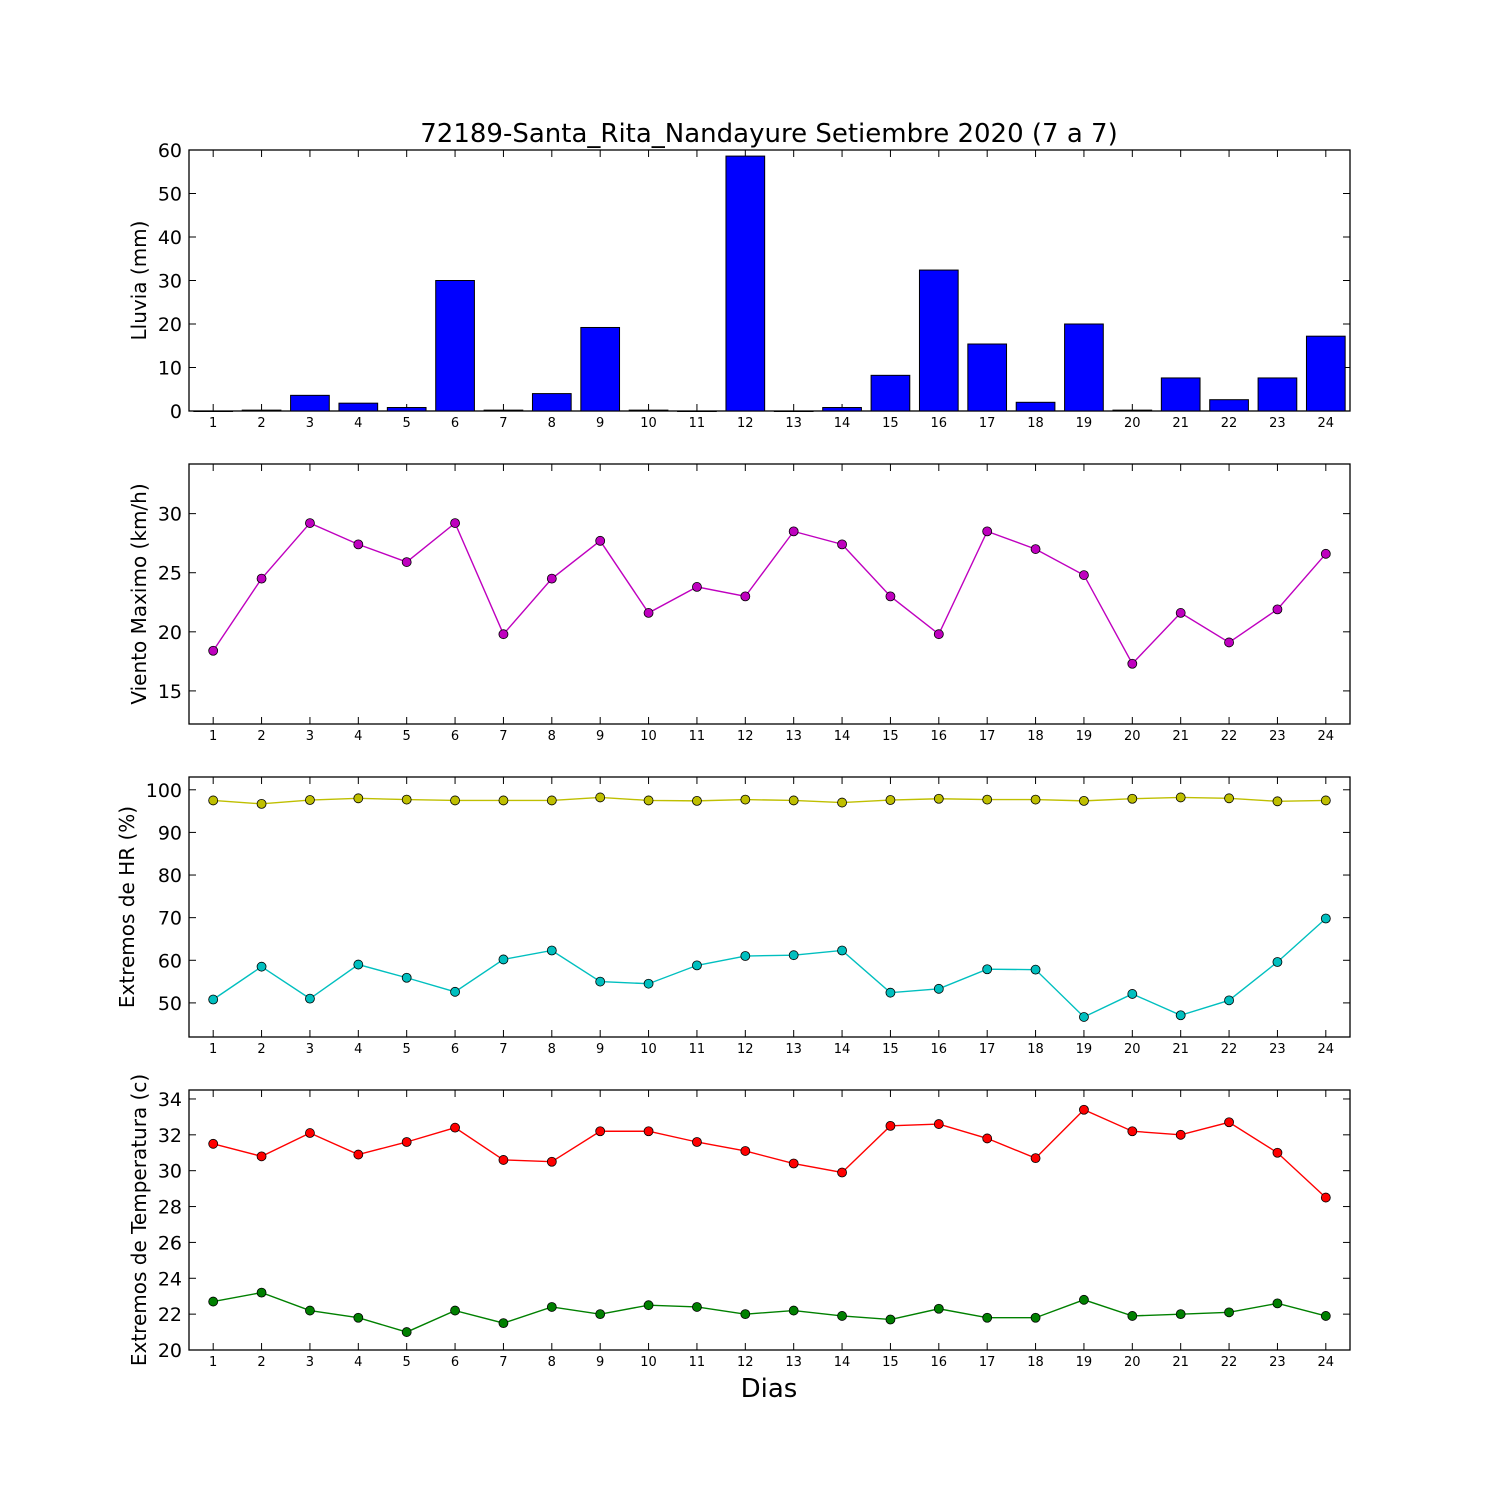 The height and width of the screenshot is (1500, 1500). What do you see at coordinates (261, 736) in the screenshot?
I see `x-tick-label: 2` at bounding box center [261, 736].